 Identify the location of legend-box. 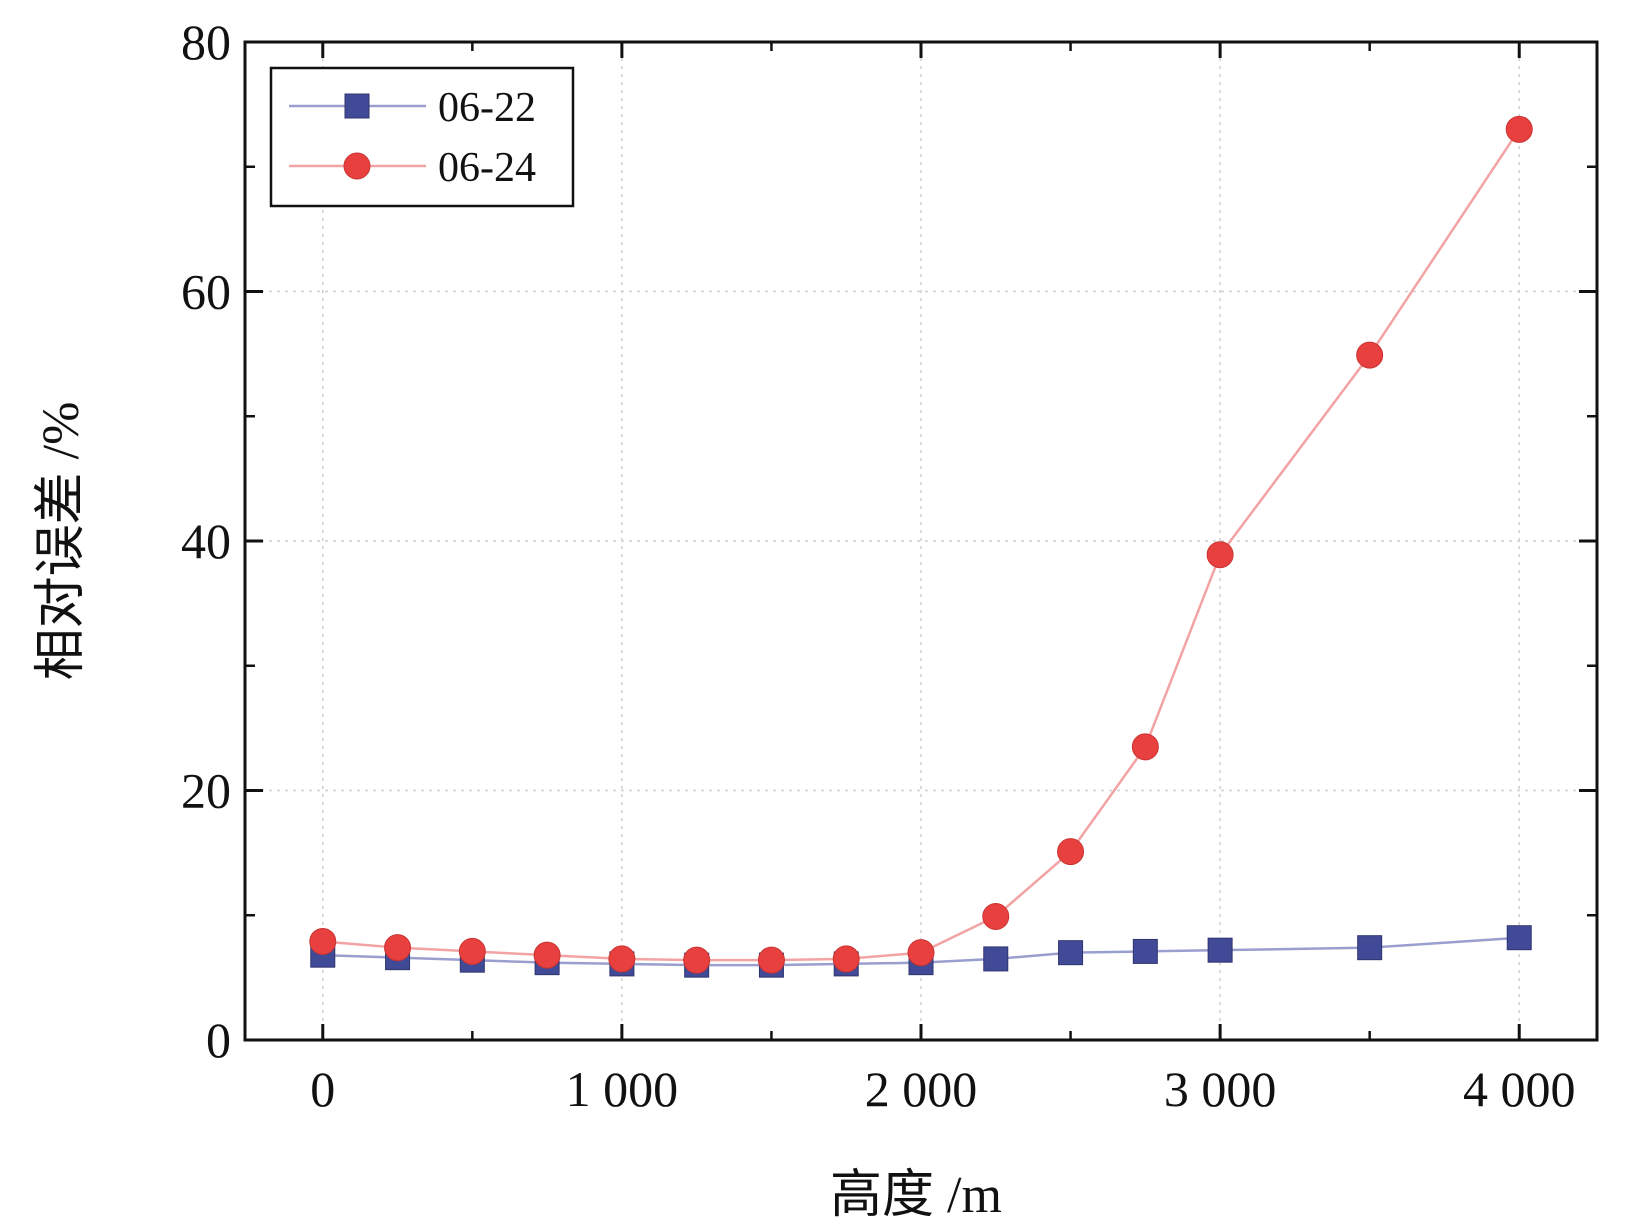
(422, 137).